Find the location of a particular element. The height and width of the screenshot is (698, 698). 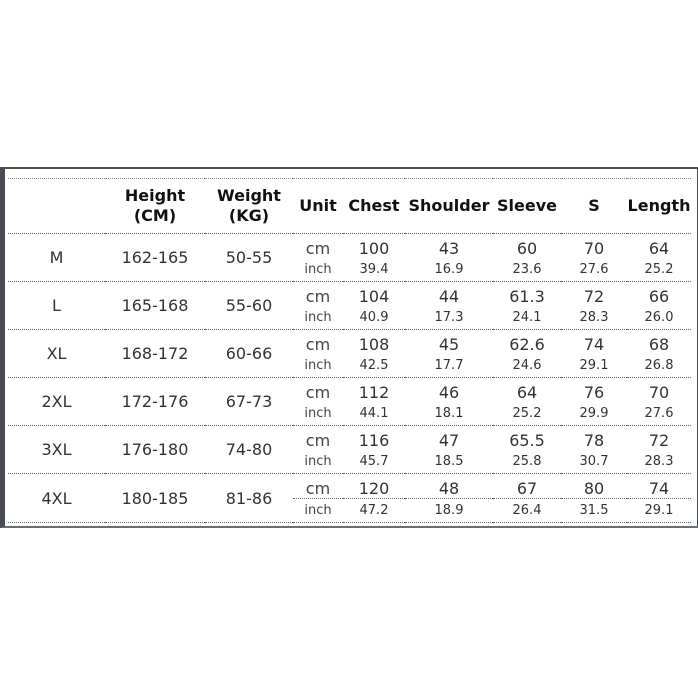

header-s: S is located at coordinates (594, 206).